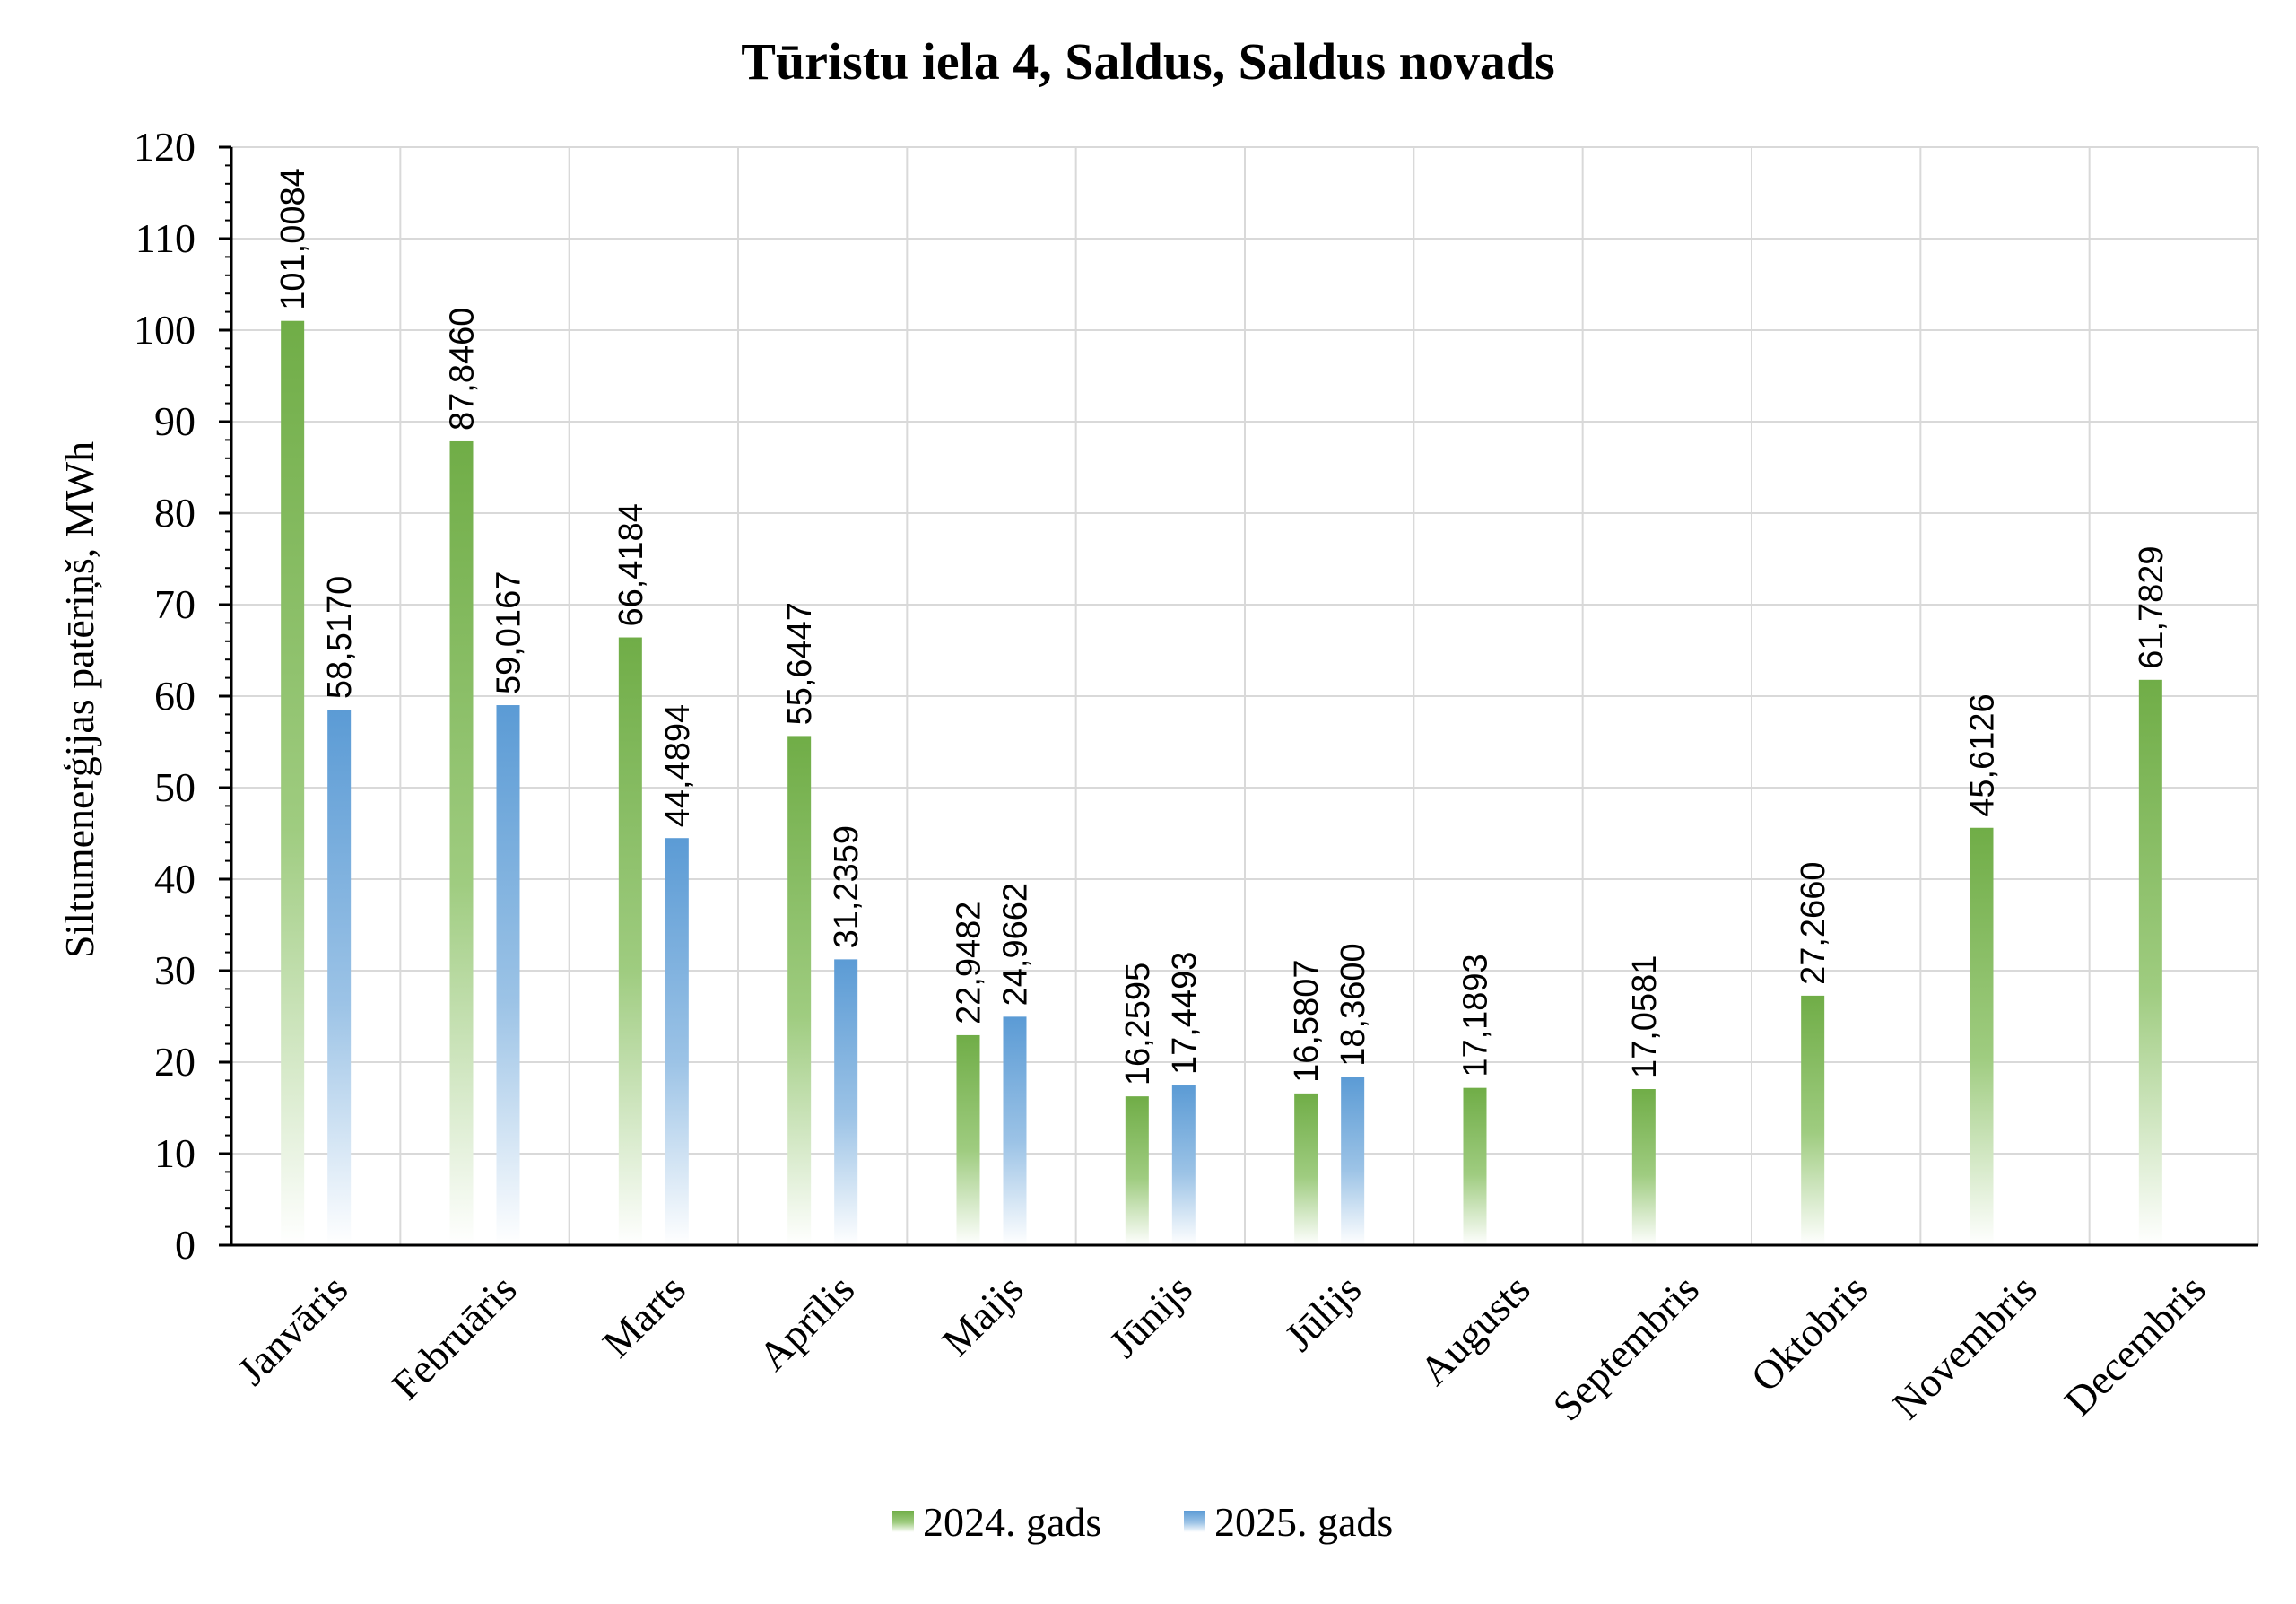 This screenshot has height=1604, width=2296. Describe the element at coordinates (1322, 1313) in the screenshot. I see `x-tick-label: Jūlijs` at that location.